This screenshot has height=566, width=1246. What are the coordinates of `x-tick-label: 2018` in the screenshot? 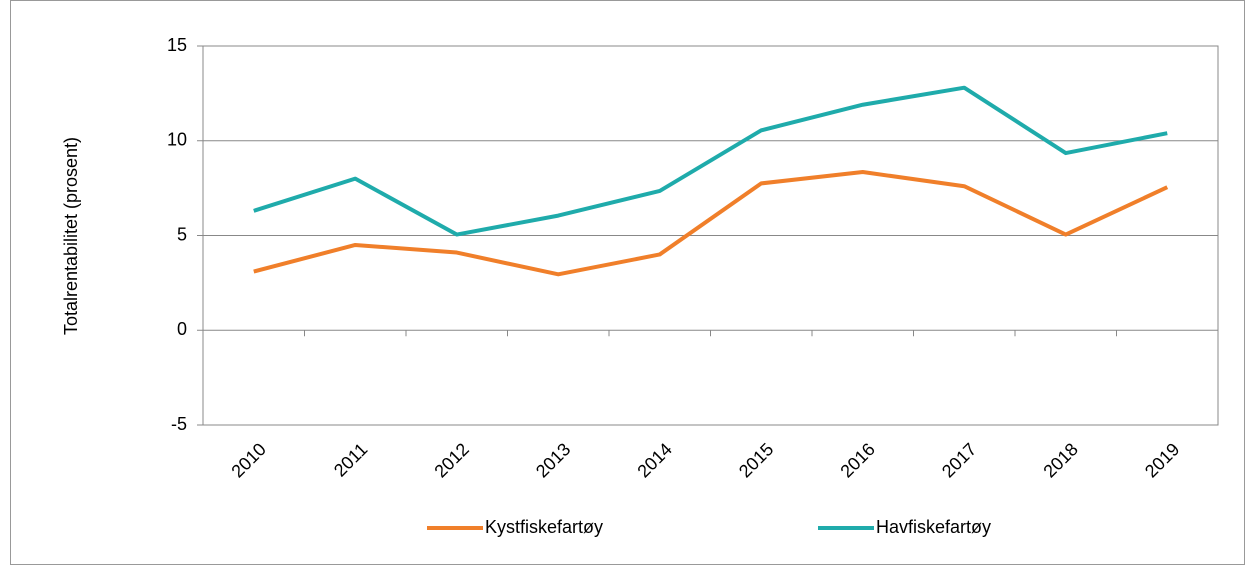 It's located at (1060, 460).